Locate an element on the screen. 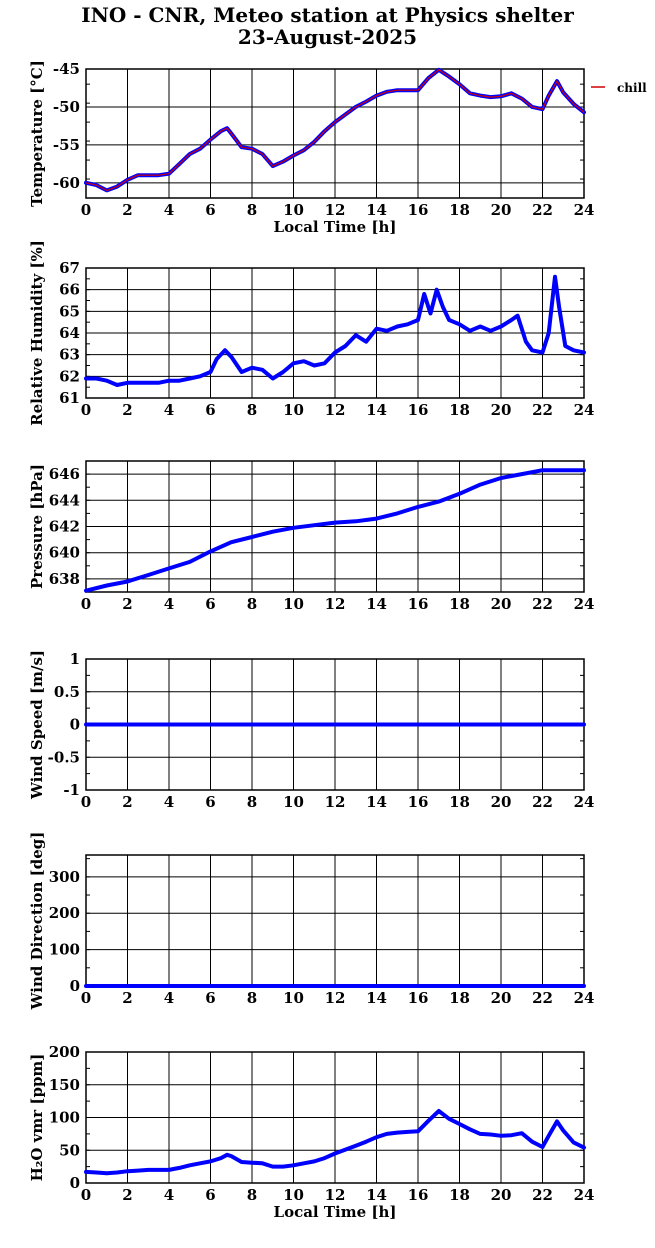 The image size is (655, 1248). y-tick-label: -0.5 is located at coordinates (64, 757).